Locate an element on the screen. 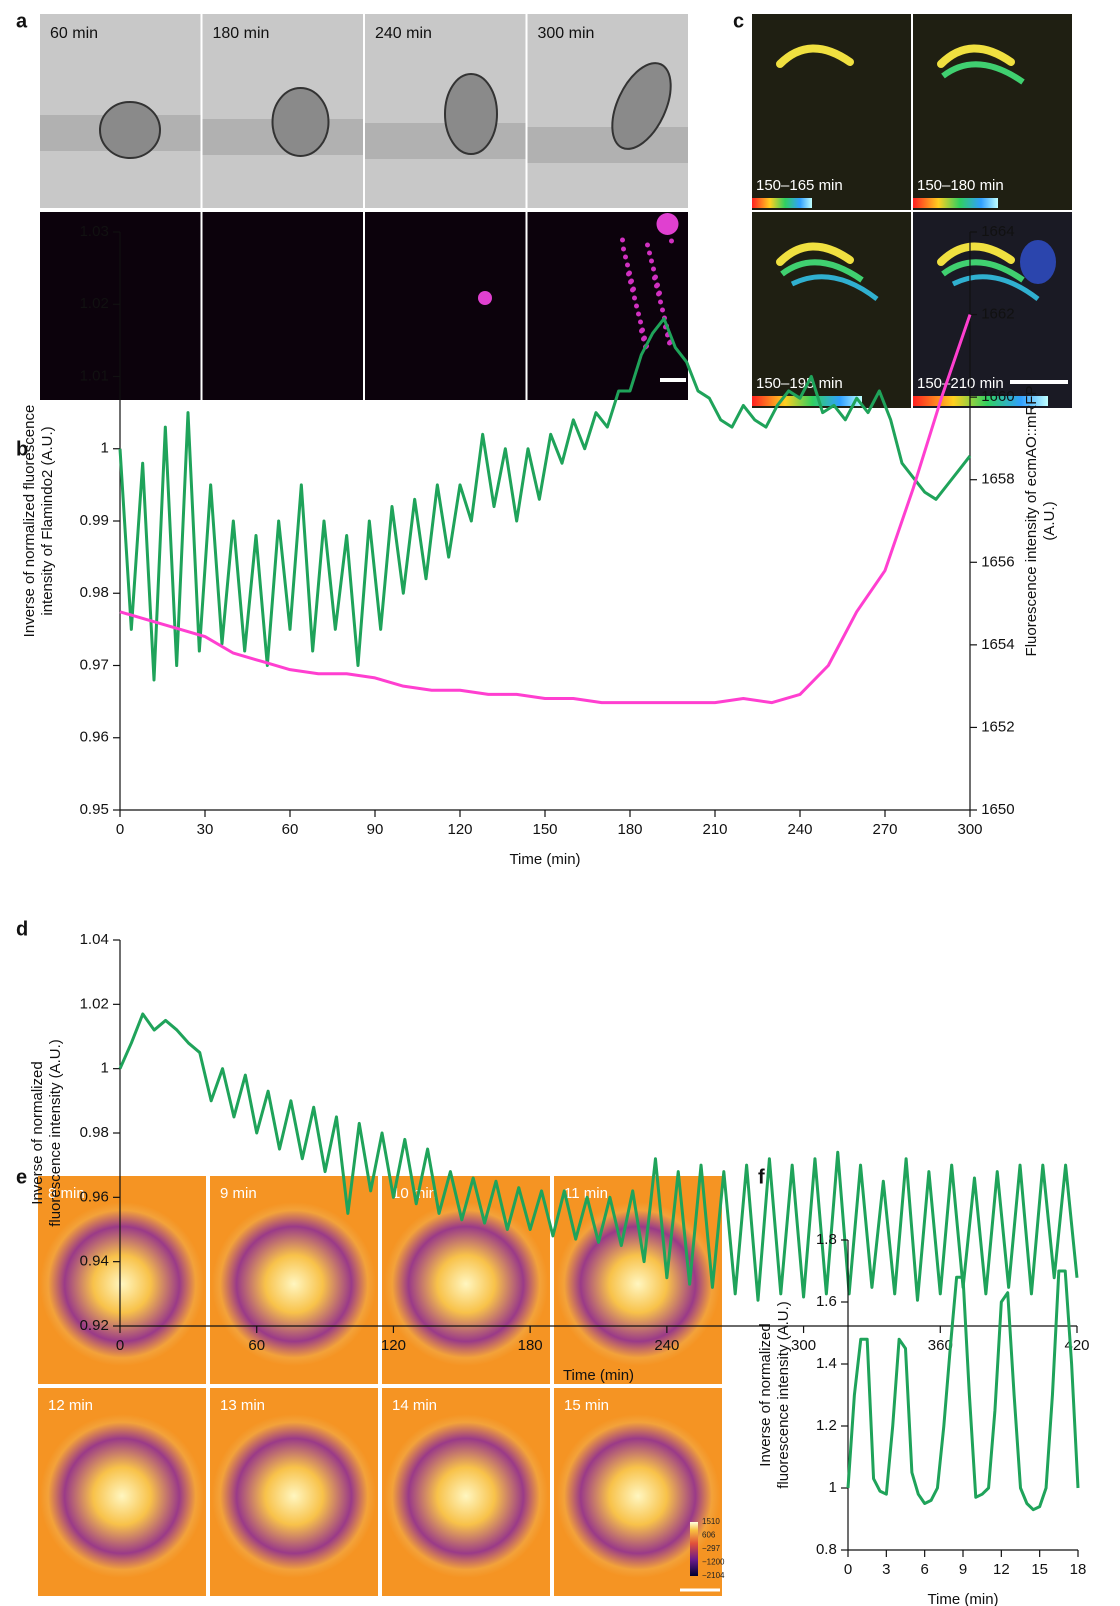  x-tick-label: 60 is located at coordinates (290, 829).